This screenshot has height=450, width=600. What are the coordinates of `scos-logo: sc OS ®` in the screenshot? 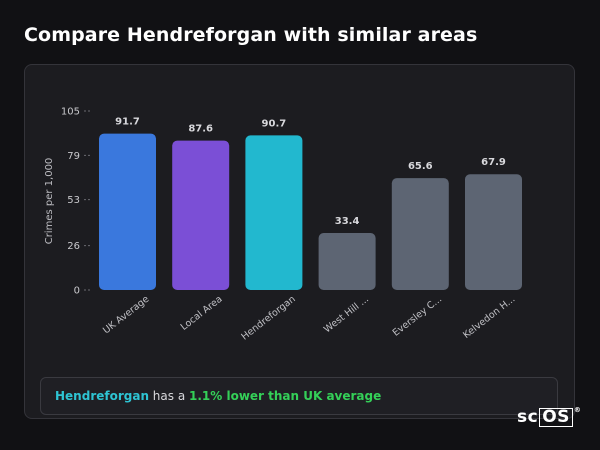 It's located at (549, 417).